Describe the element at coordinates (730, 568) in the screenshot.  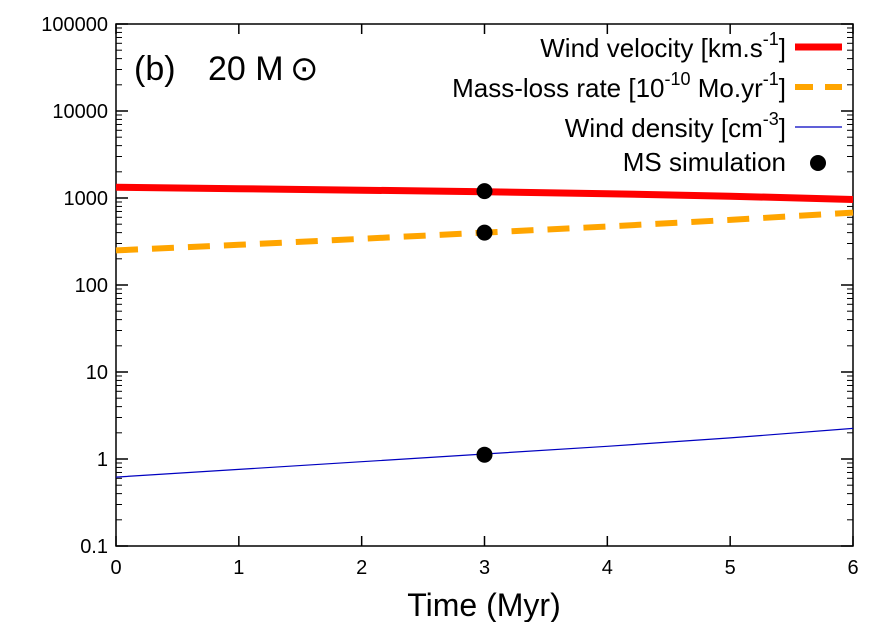
I see `x-tick-label: 5` at that location.